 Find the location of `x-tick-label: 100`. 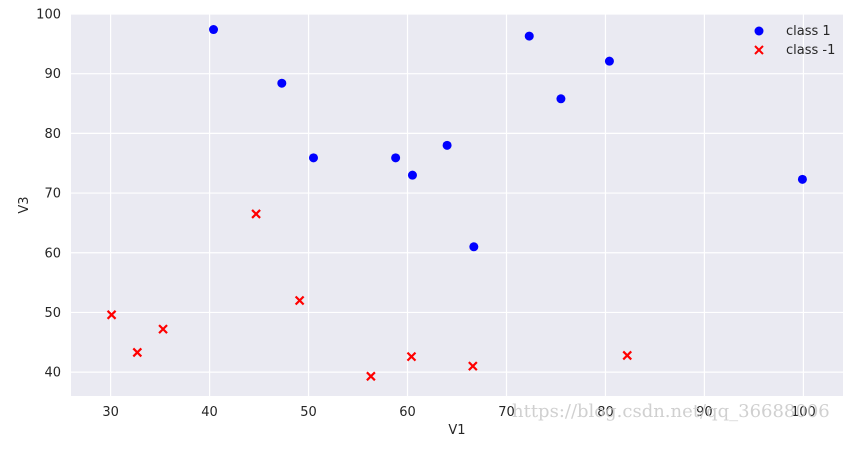

x-tick-label: 100 is located at coordinates (803, 412).